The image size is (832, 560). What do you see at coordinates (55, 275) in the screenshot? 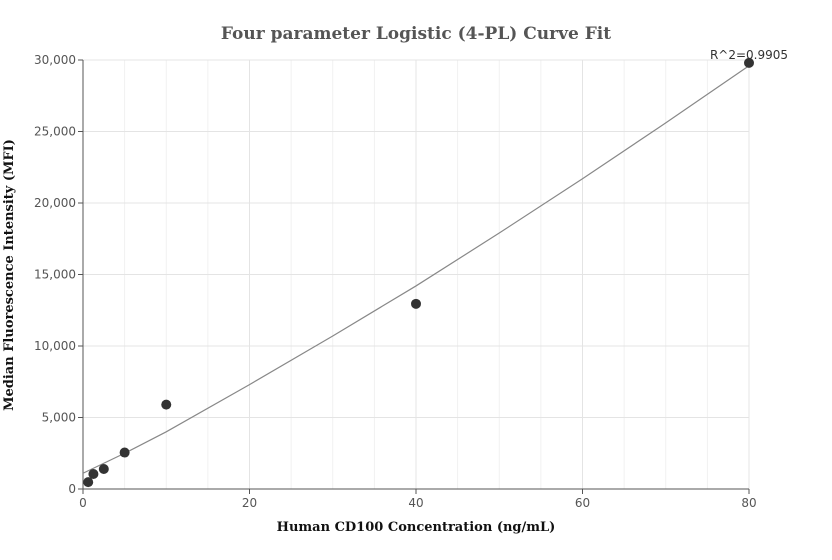
I see `y-tick-label: 15,000` at bounding box center [55, 275].